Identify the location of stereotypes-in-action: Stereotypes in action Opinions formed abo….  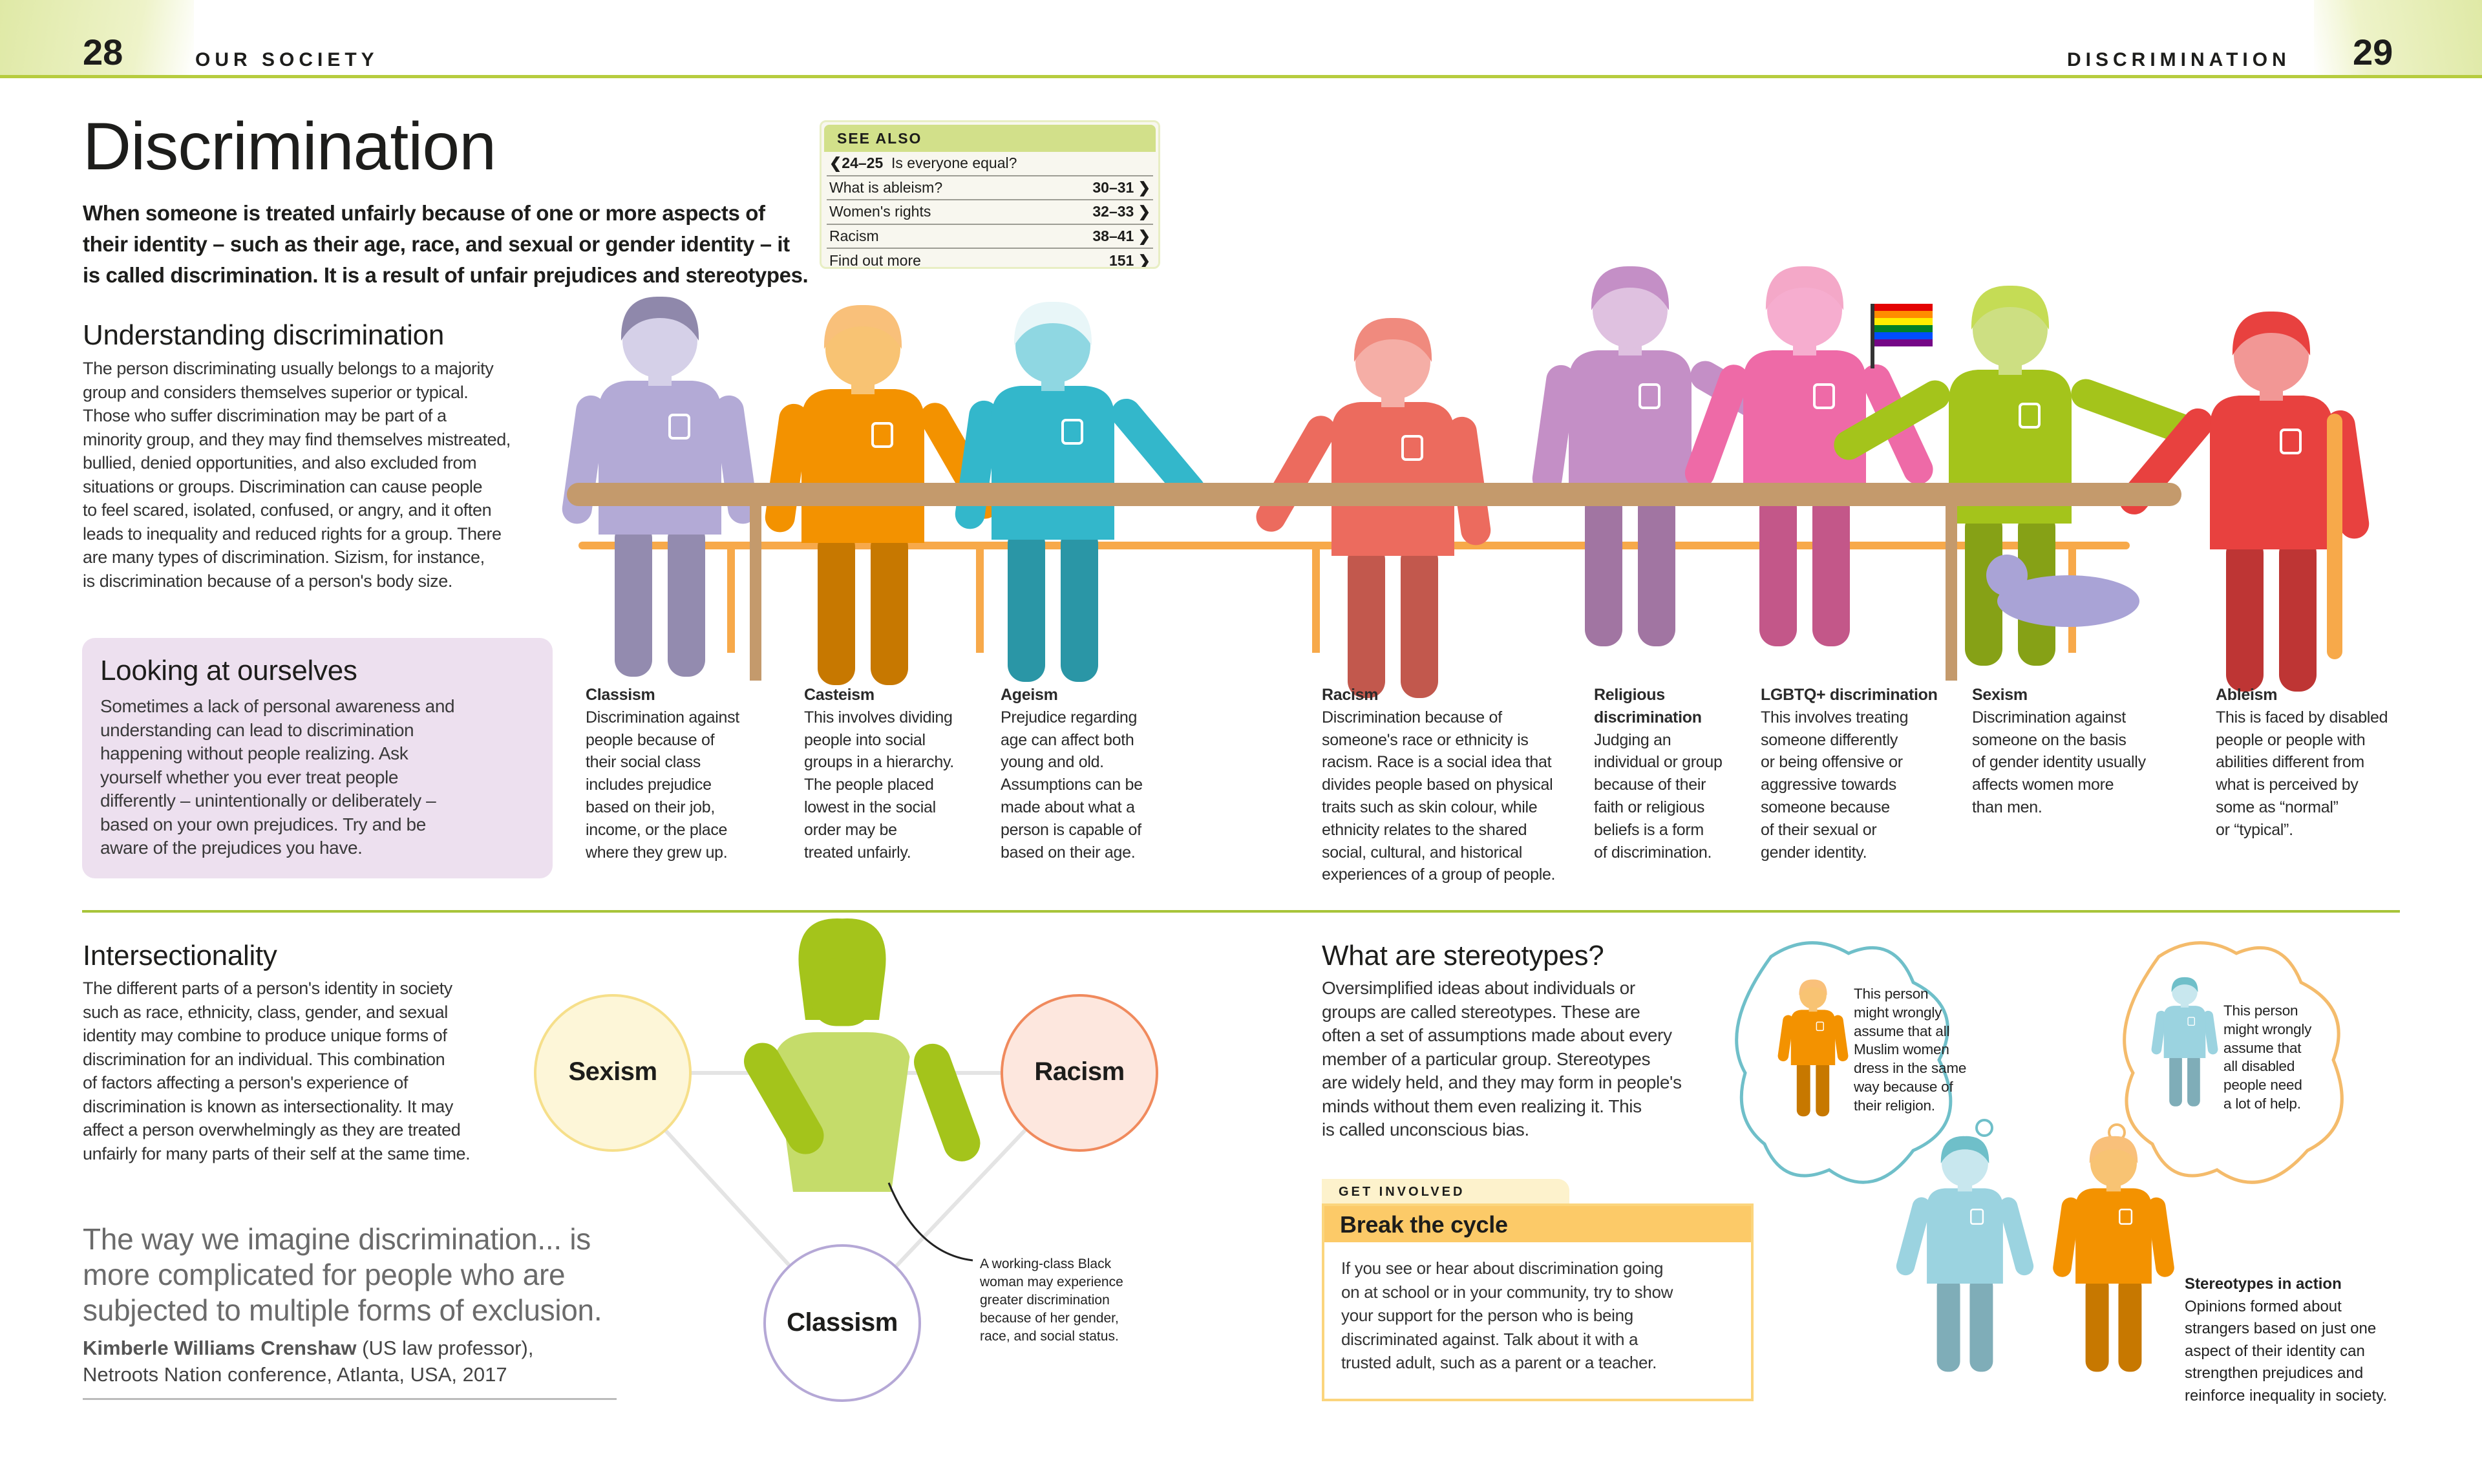
(2286, 1340).